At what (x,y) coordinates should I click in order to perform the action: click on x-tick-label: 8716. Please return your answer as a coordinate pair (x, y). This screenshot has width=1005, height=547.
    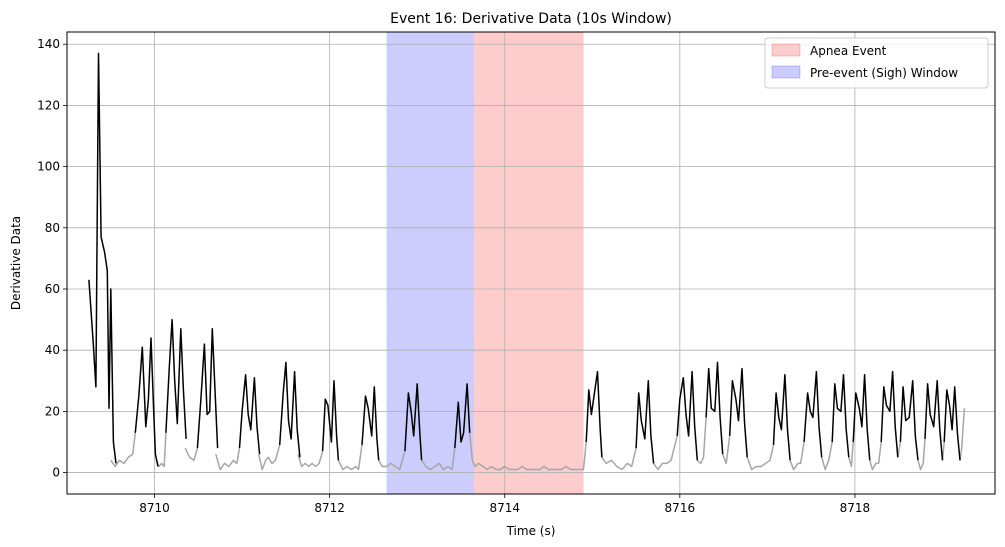
    Looking at the image, I should click on (680, 508).